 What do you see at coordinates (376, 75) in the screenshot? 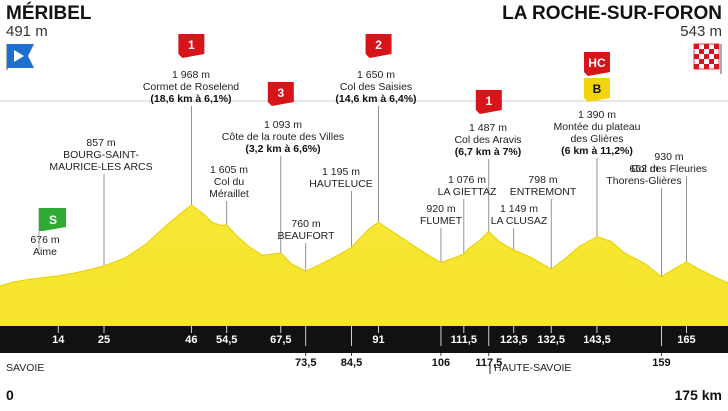
I see `point-label-line: 1 650 m` at bounding box center [376, 75].